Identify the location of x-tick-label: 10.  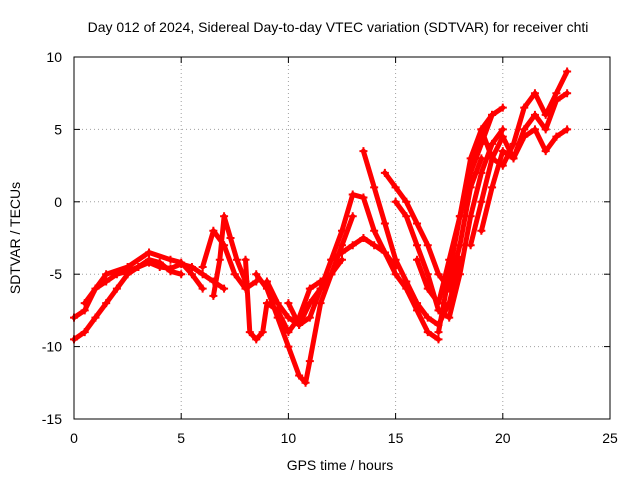
(289, 438).